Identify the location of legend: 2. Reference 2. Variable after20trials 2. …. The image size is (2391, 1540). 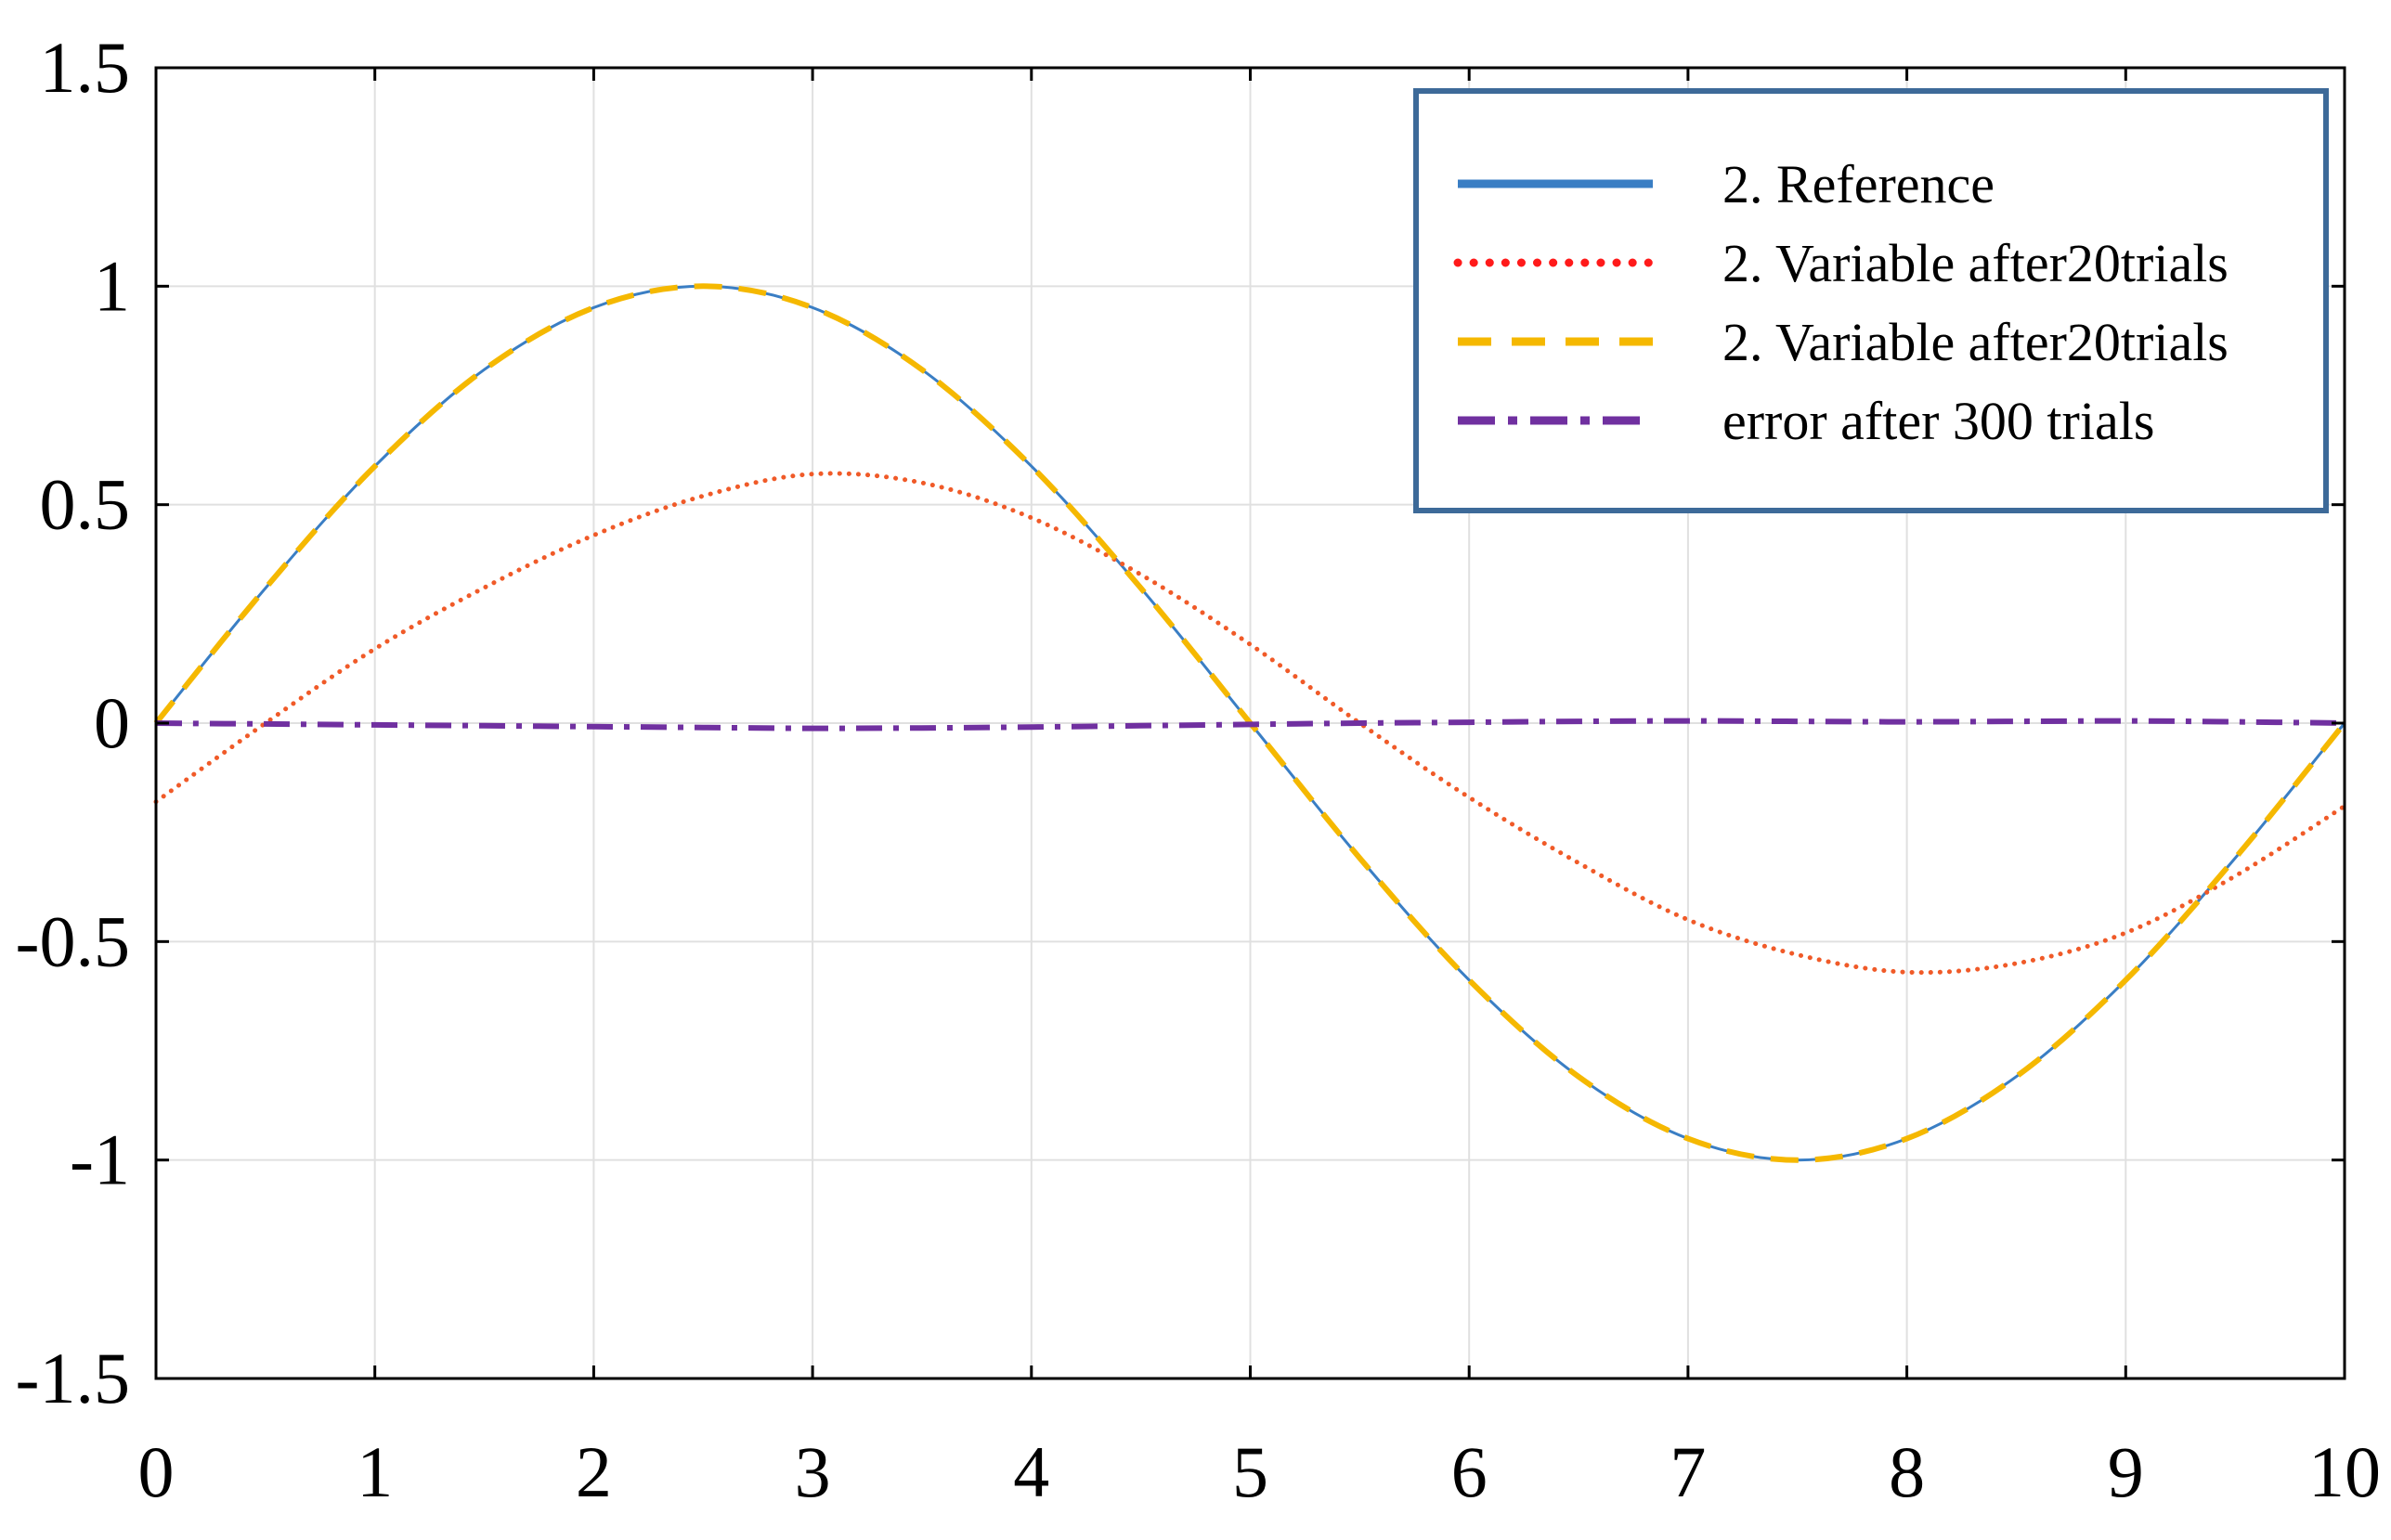
(1871, 300).